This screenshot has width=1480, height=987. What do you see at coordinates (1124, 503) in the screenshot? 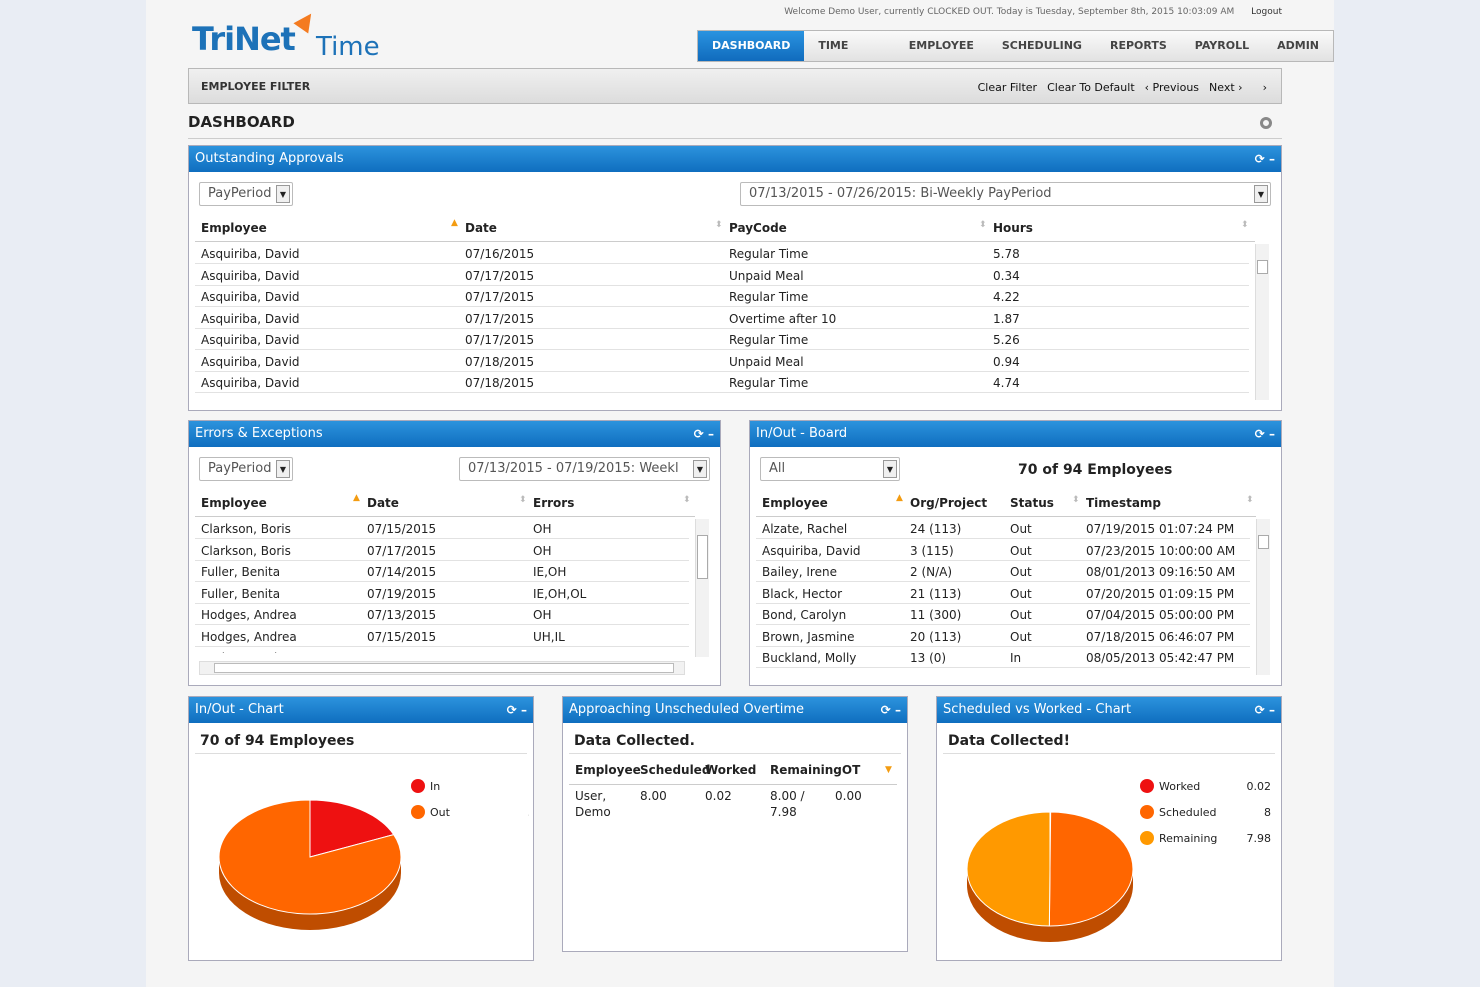
I see `col-timestamp: Timestamp` at bounding box center [1124, 503].